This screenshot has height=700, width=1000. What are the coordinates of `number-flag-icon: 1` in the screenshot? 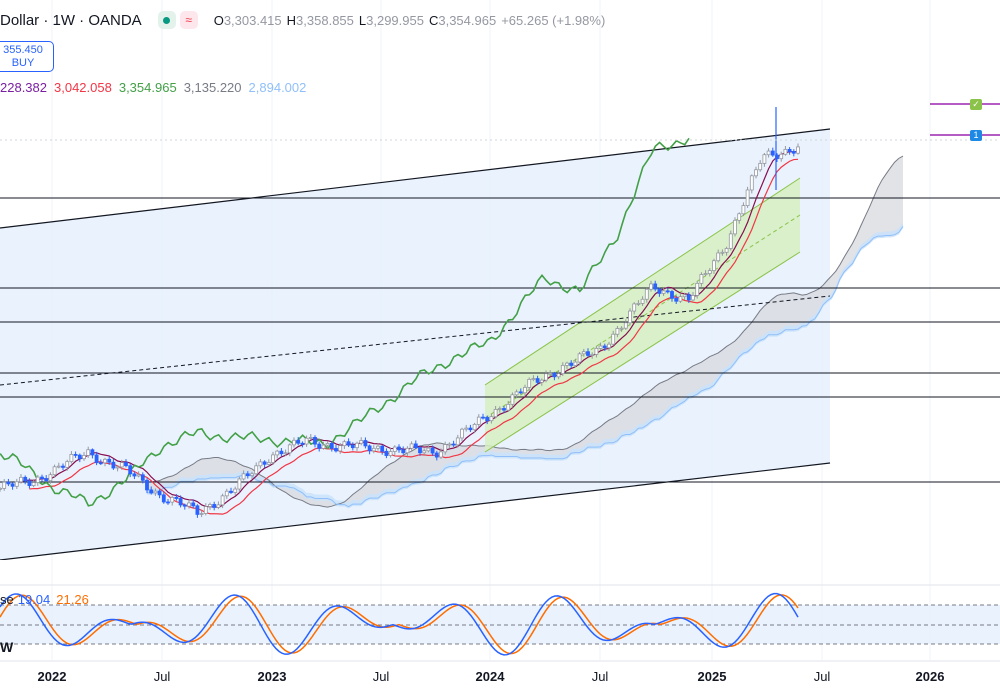 It's located at (976, 135).